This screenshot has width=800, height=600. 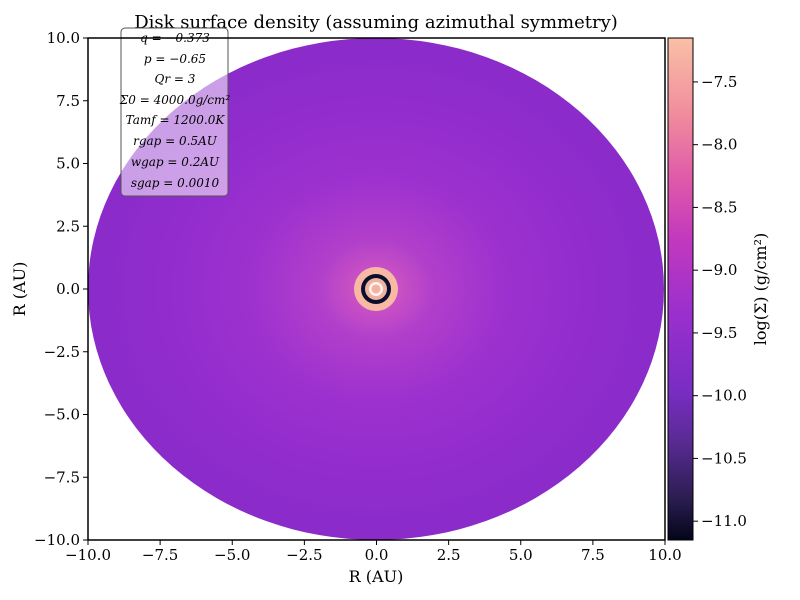 What do you see at coordinates (664, 555) in the screenshot?
I see `x-tick-label: 10.0` at bounding box center [664, 555].